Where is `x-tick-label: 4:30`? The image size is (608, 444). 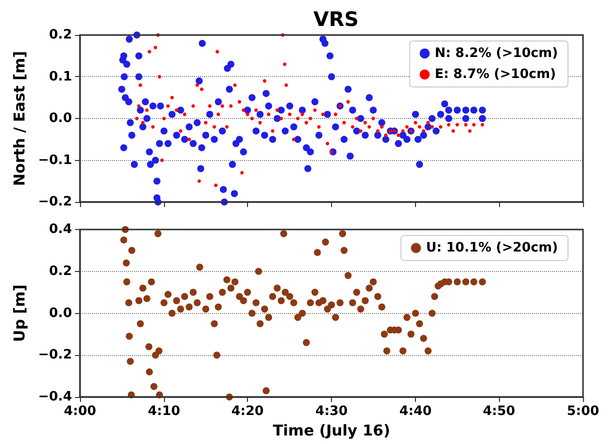
x-tick-label: 4:30 is located at coordinates (331, 411).